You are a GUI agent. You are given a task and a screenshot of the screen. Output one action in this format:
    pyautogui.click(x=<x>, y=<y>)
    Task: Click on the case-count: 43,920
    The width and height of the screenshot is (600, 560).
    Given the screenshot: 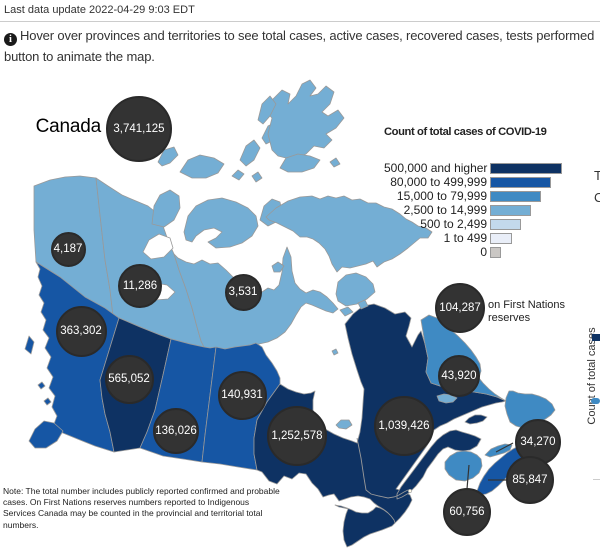 What is the action you would take?
    pyautogui.click(x=459, y=376)
    